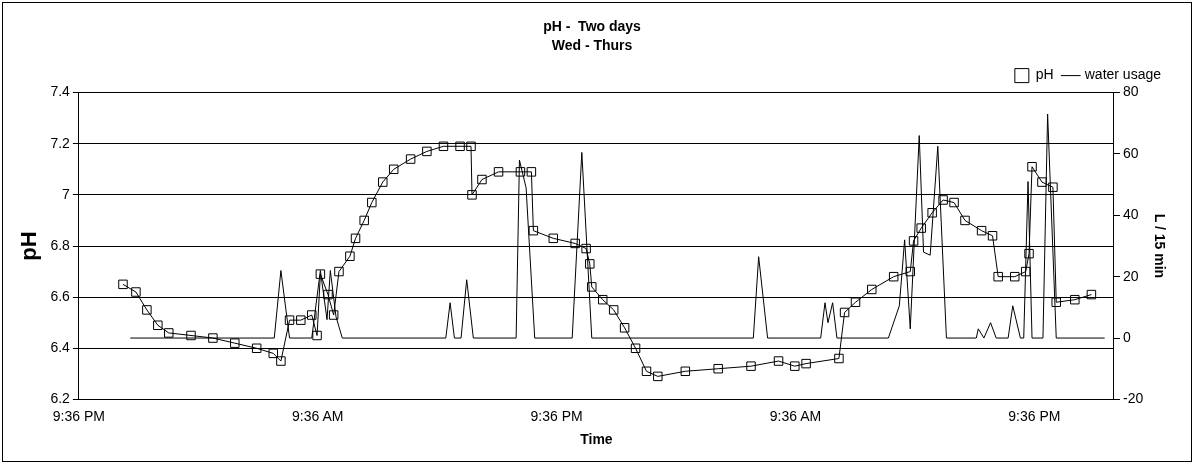 The image size is (1198, 468). What do you see at coordinates (1130, 214) in the screenshot?
I see `y2-tick-label: 40` at bounding box center [1130, 214].